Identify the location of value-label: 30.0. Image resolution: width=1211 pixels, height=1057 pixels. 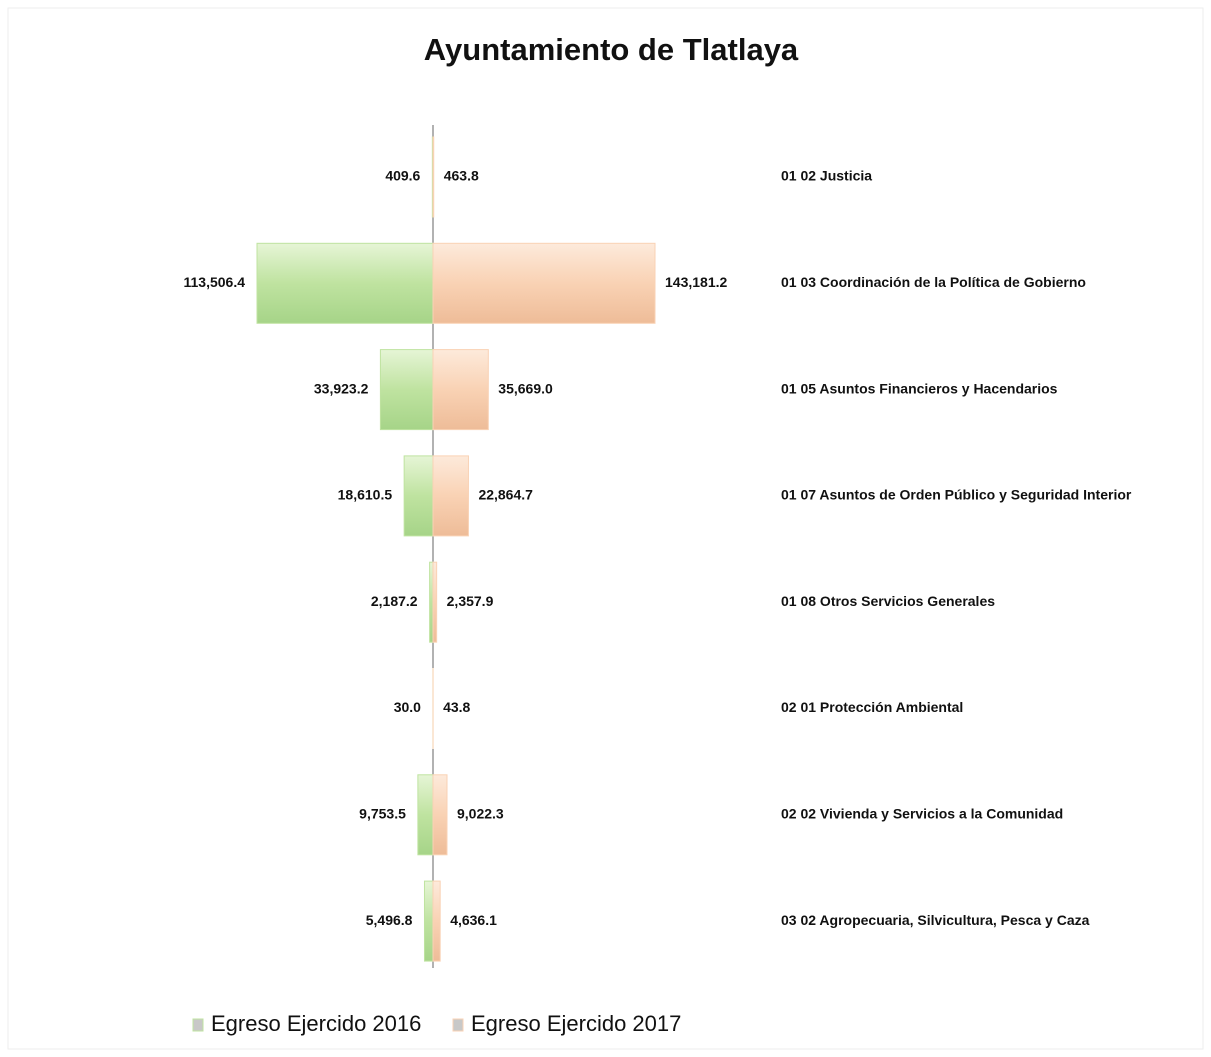
(407, 707).